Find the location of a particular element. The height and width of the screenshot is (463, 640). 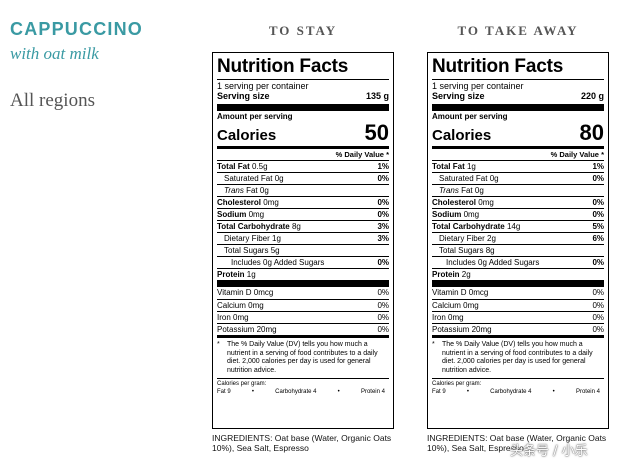

nutrient-row: Total Fat 0.5g 1% is located at coordinates (303, 165).